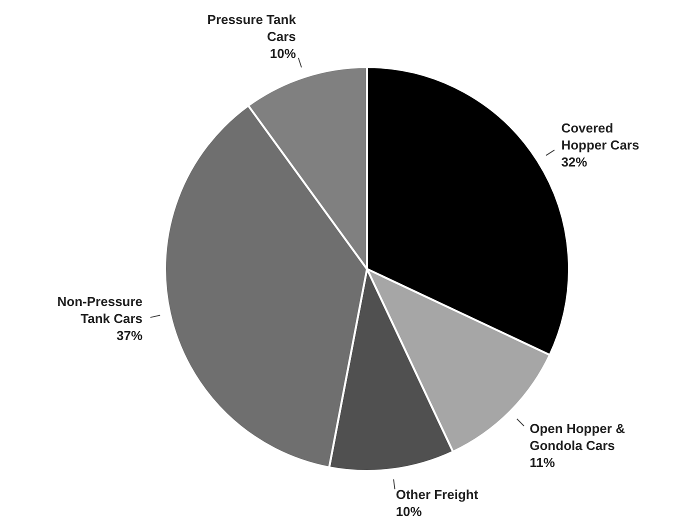 The height and width of the screenshot is (527, 699). Describe the element at coordinates (100, 310) in the screenshot. I see `slice-label: Non-Pressure Tank Cars` at that location.